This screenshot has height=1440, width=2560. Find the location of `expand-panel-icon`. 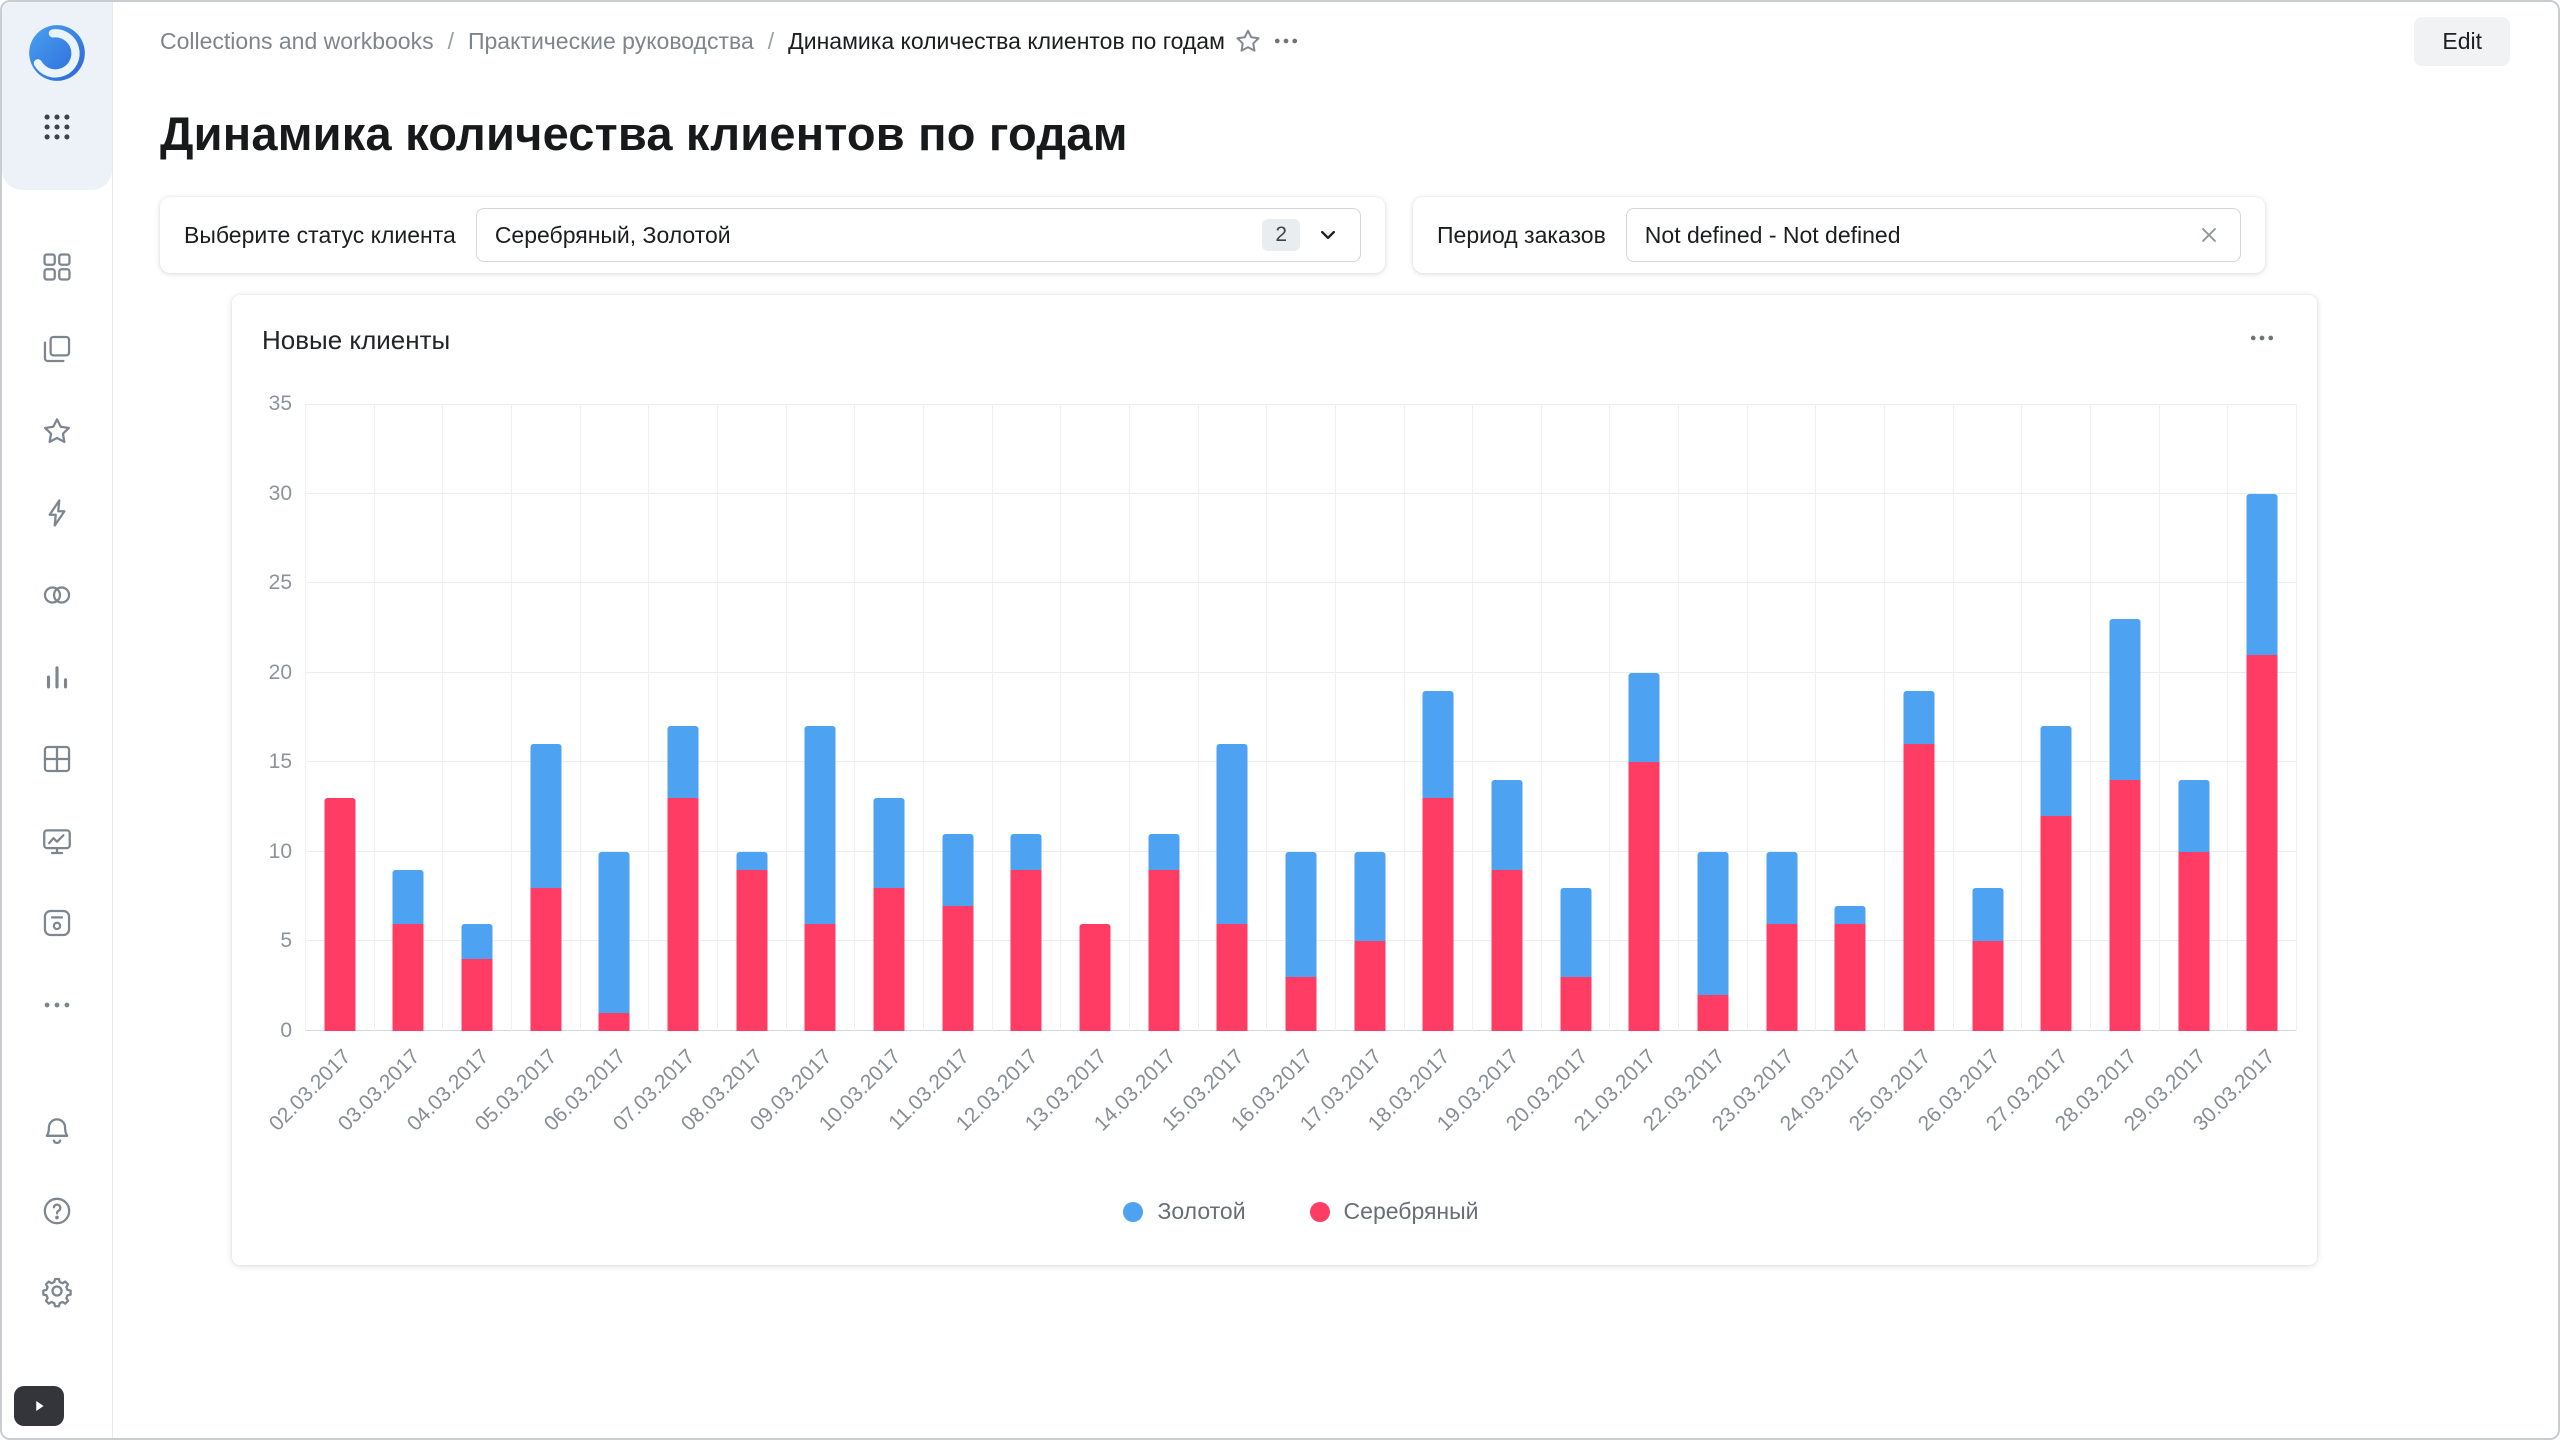

expand-panel-icon is located at coordinates (39, 1406).